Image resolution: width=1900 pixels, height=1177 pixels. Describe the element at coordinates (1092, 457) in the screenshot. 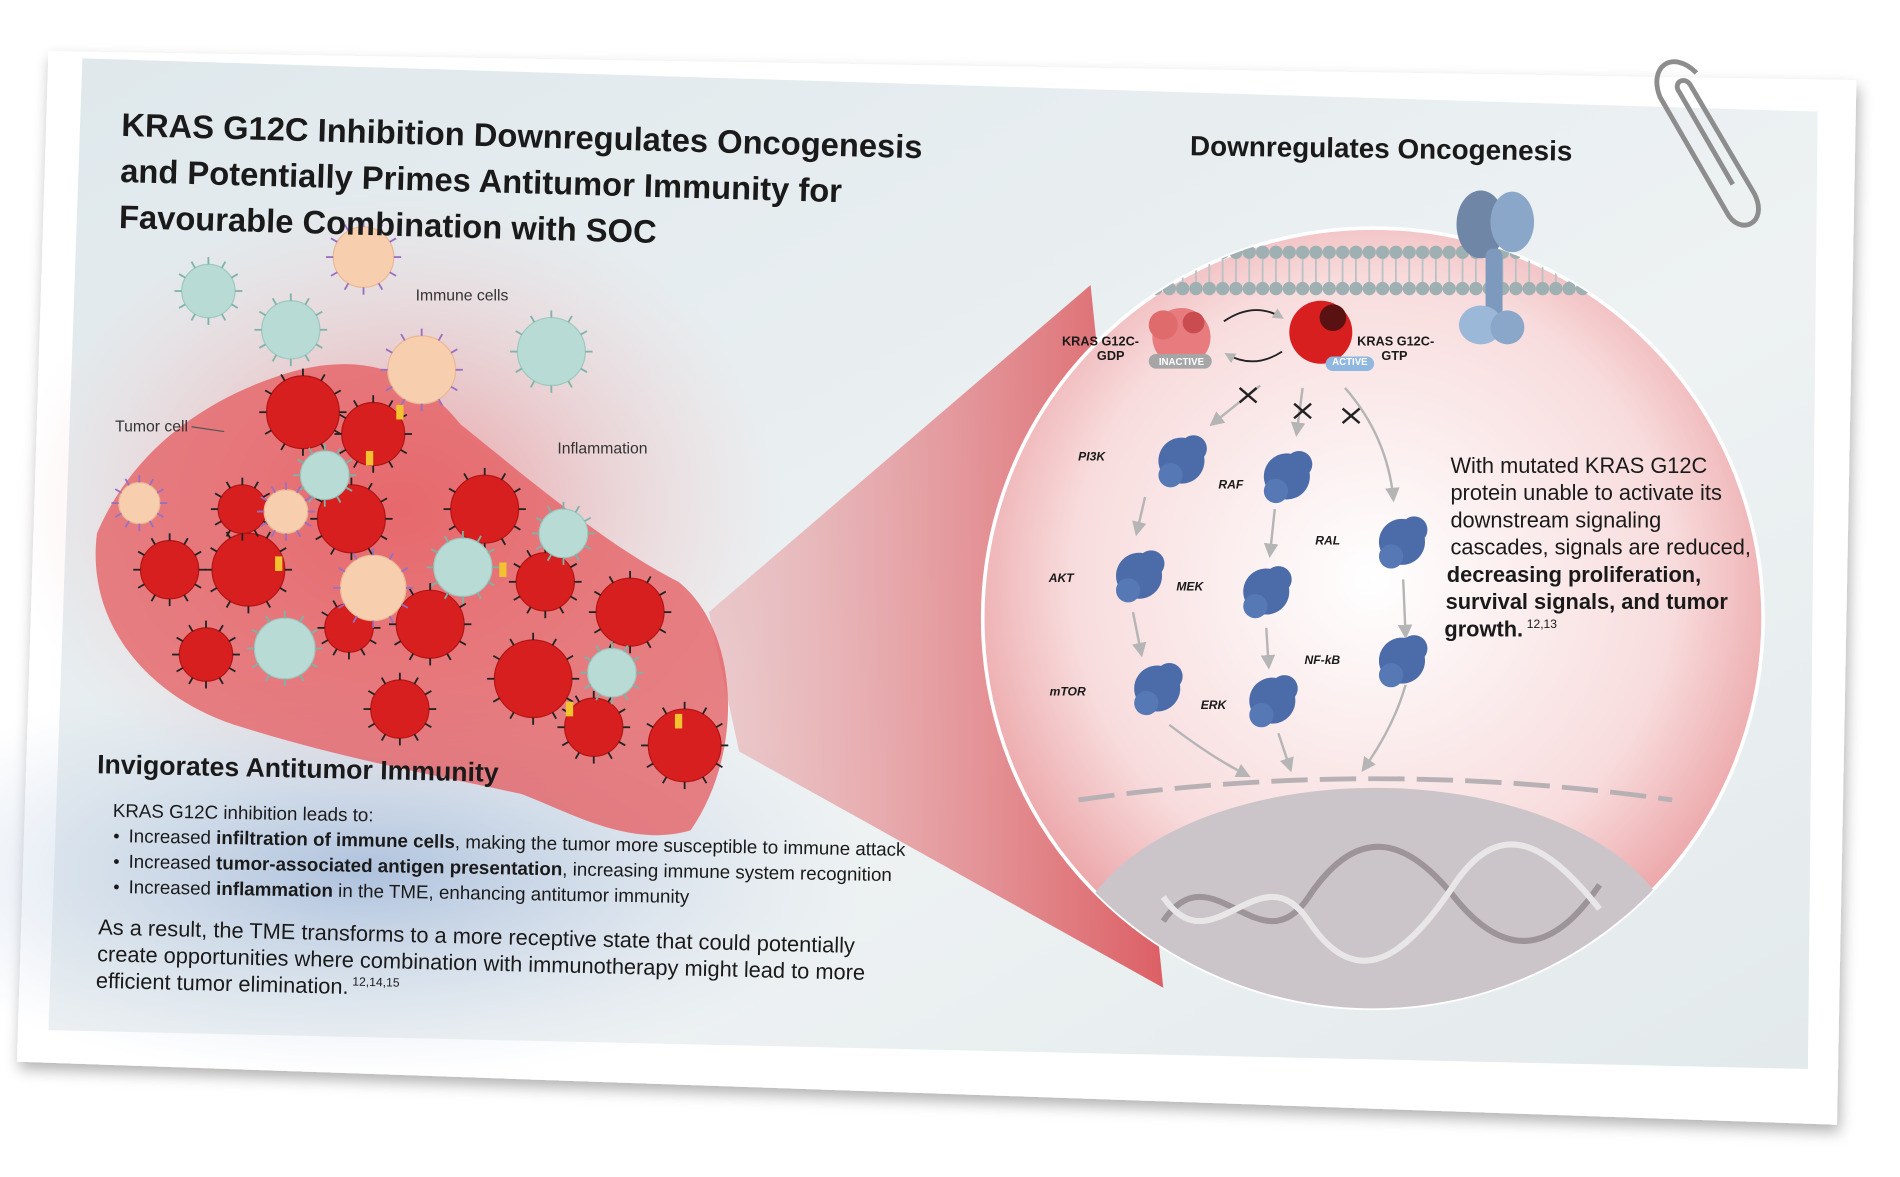

I see `node-label: PI3K` at that location.